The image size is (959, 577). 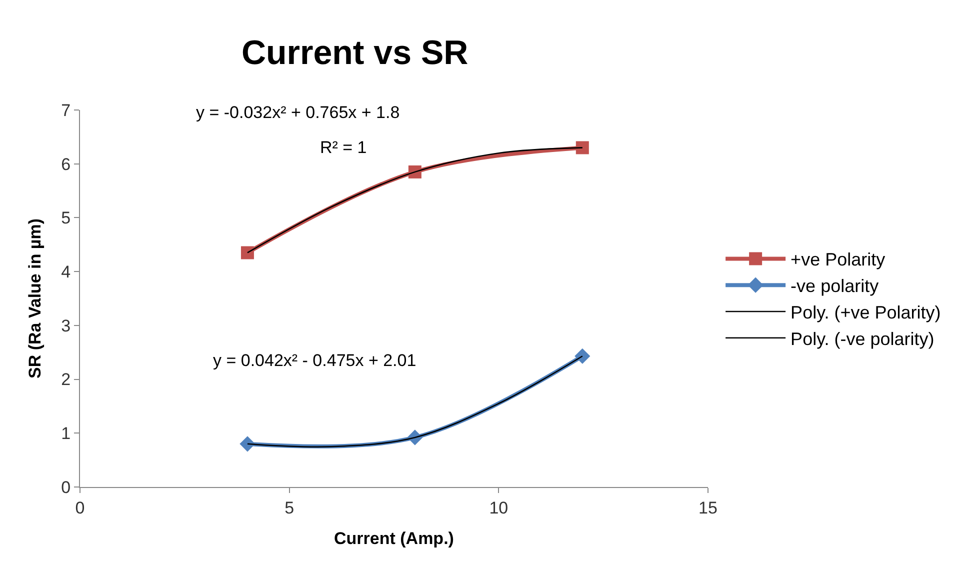 I want to click on legend-label: -ve polarity, so click(x=834, y=286).